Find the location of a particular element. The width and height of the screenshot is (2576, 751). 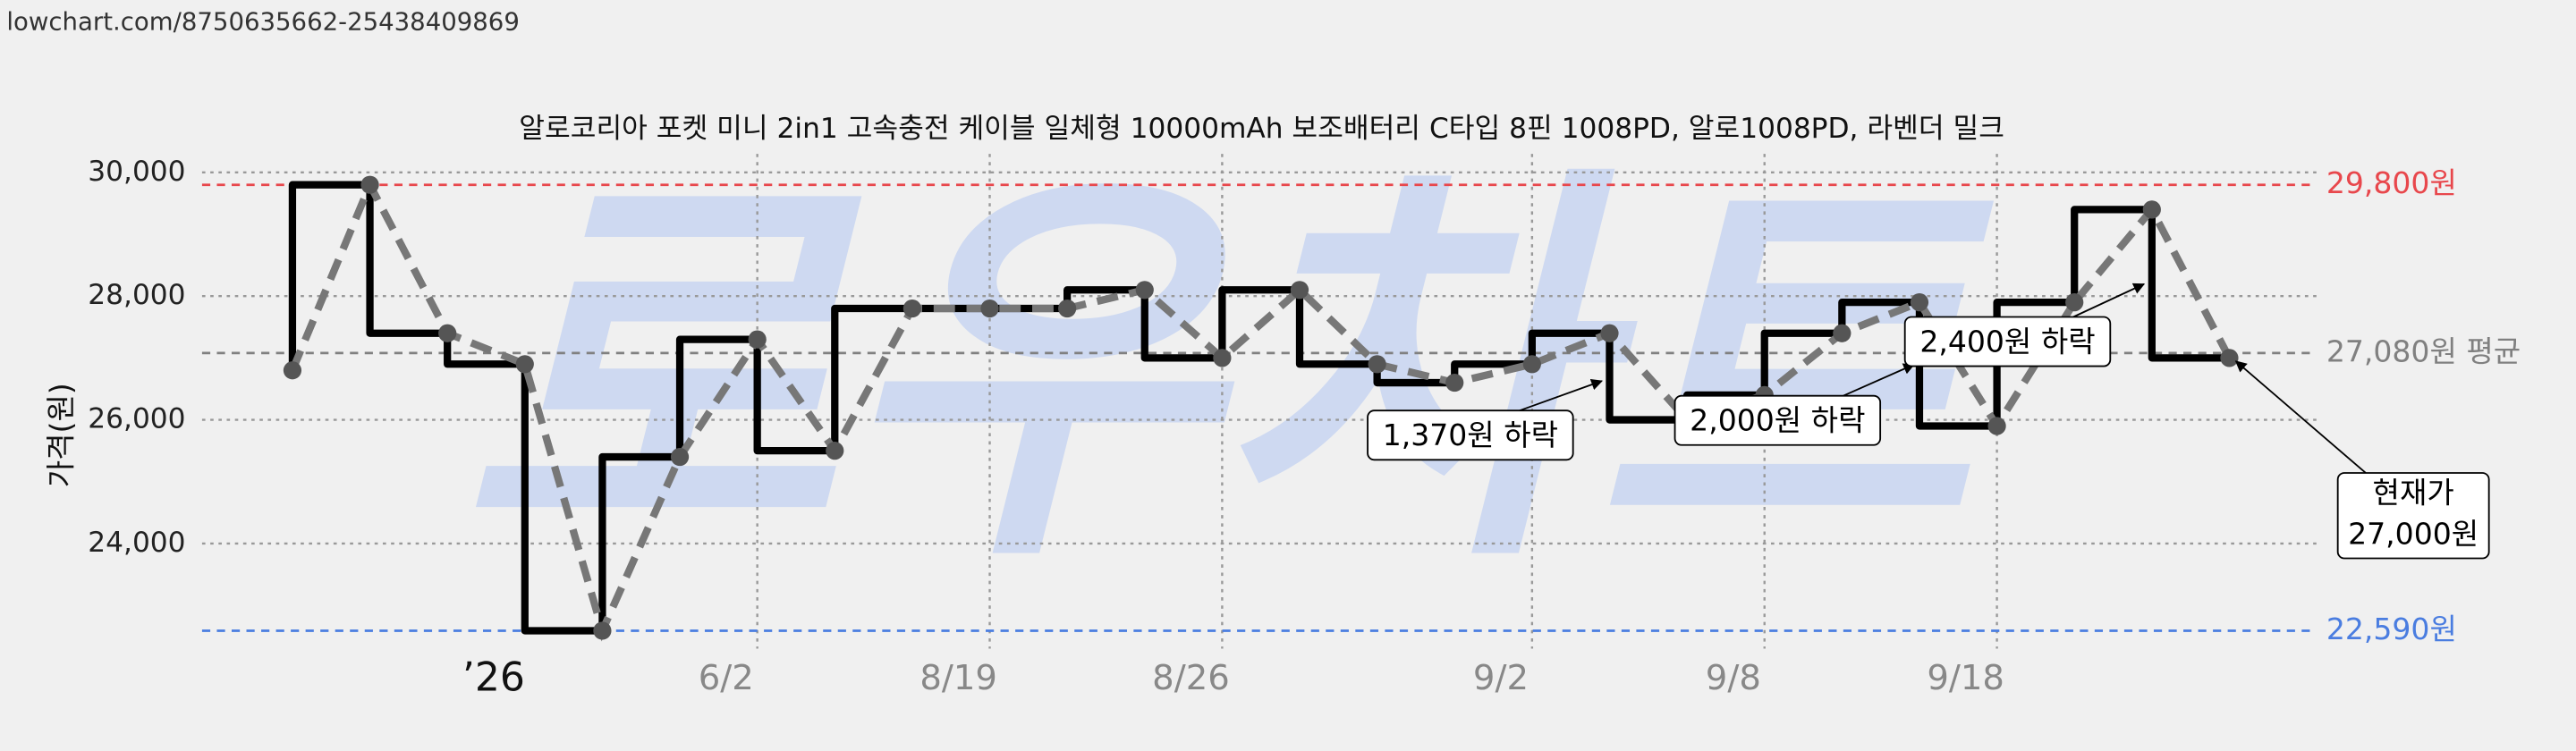

annotation-text: 현재가 is located at coordinates (2413, 493).